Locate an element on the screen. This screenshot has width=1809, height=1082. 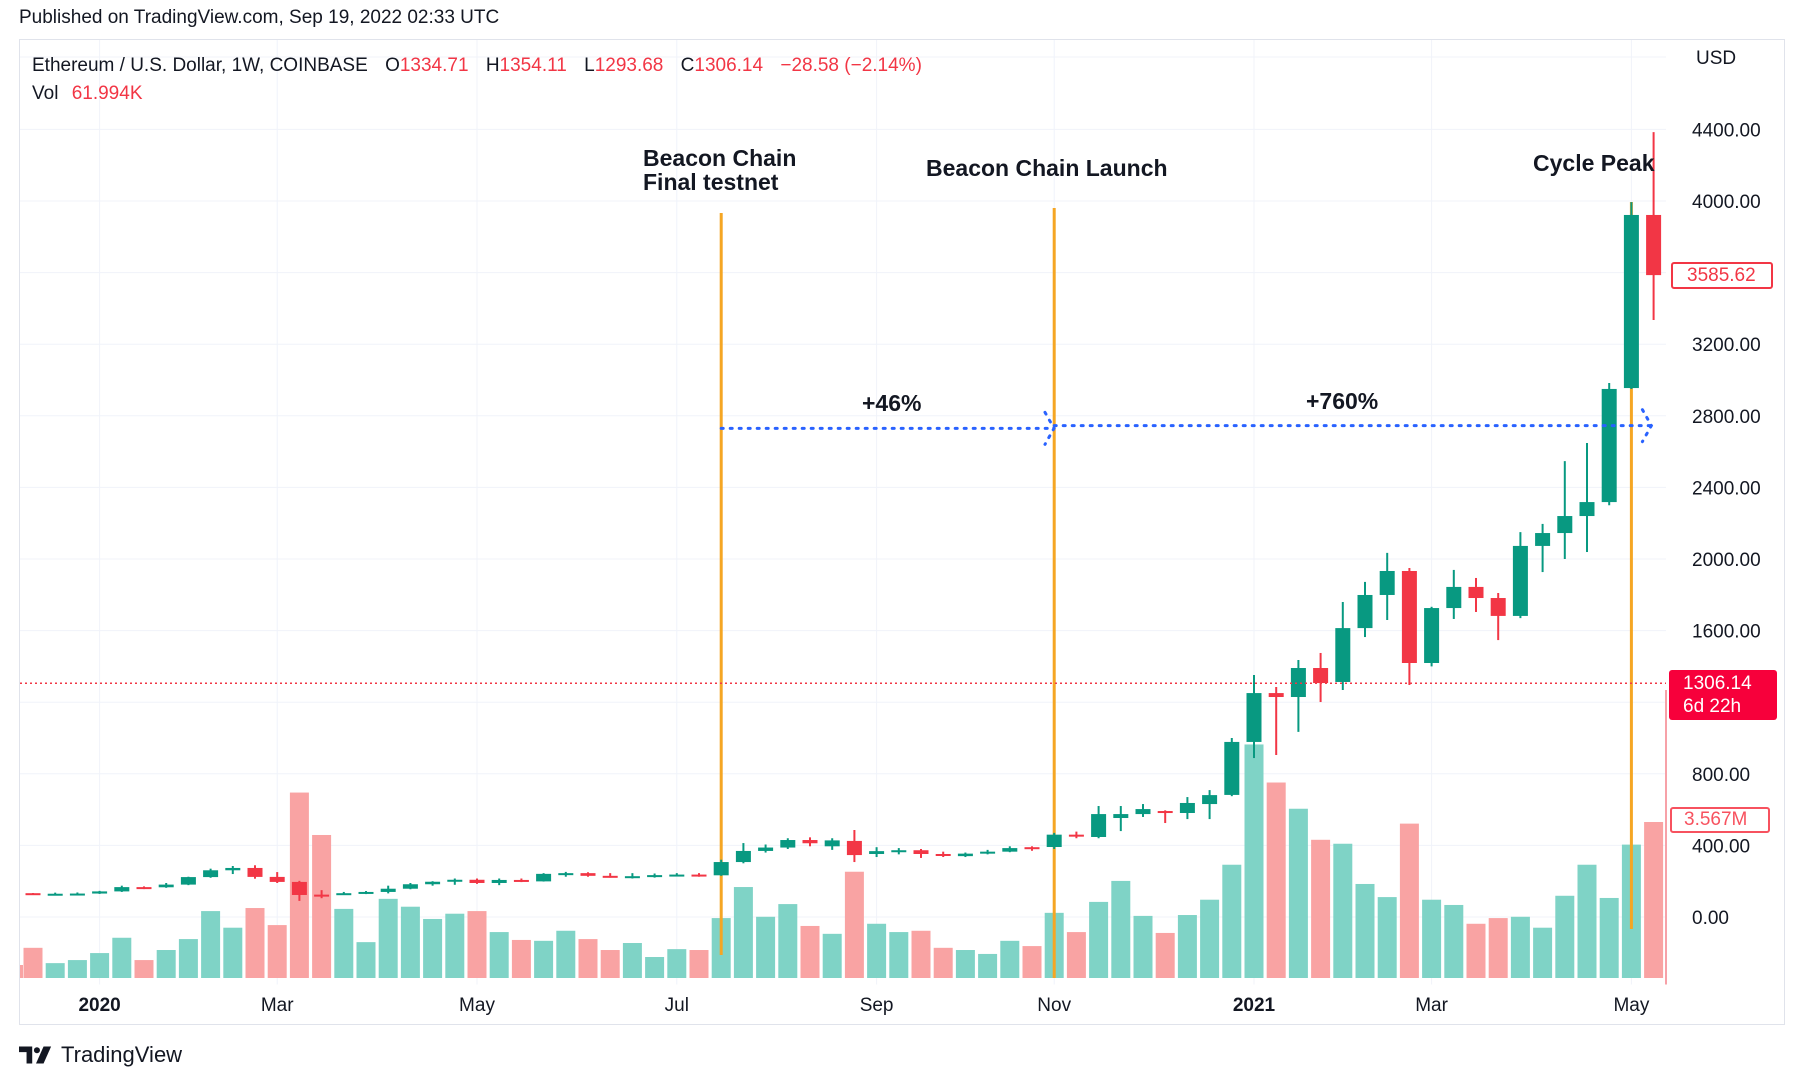
y-tick-label: 2400.00 is located at coordinates (1726, 488).